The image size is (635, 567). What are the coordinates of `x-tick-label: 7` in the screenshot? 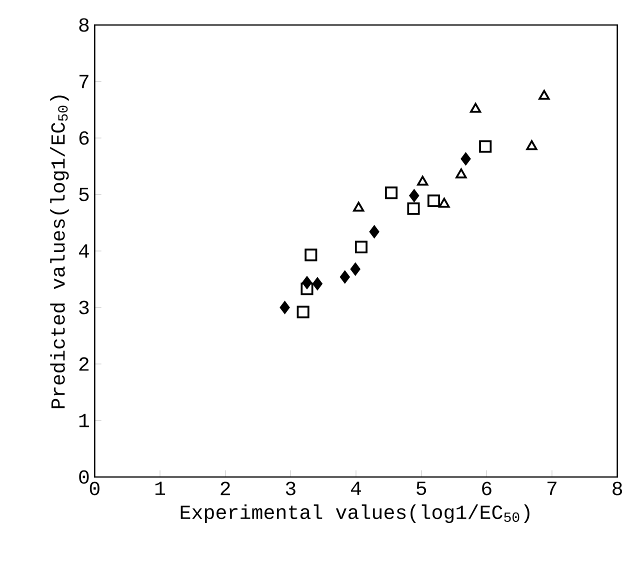 It's located at (552, 488).